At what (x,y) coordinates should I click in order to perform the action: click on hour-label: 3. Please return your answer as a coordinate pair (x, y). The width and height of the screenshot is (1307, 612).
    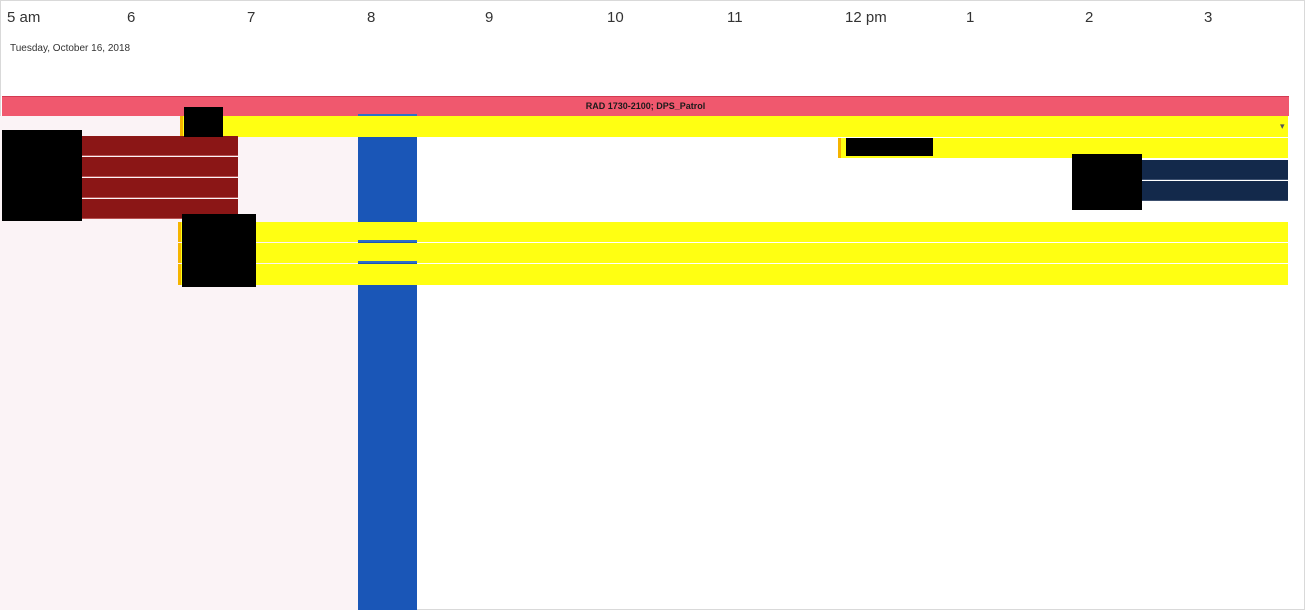
    Looking at the image, I should click on (1208, 17).